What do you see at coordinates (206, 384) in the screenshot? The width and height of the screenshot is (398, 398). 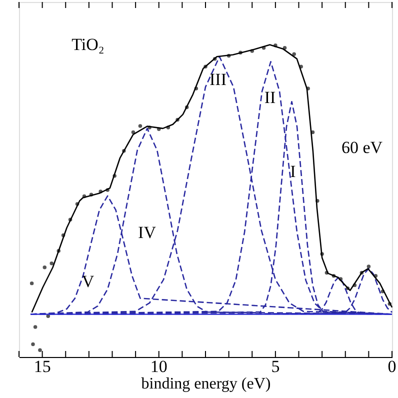 I see `x-axis-title: binding energy (eV)` at bounding box center [206, 384].